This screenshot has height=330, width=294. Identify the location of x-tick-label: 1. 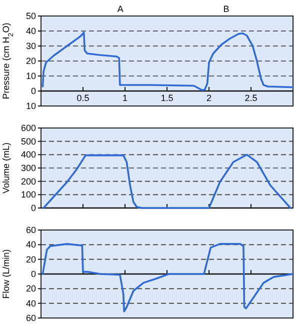
(125, 98).